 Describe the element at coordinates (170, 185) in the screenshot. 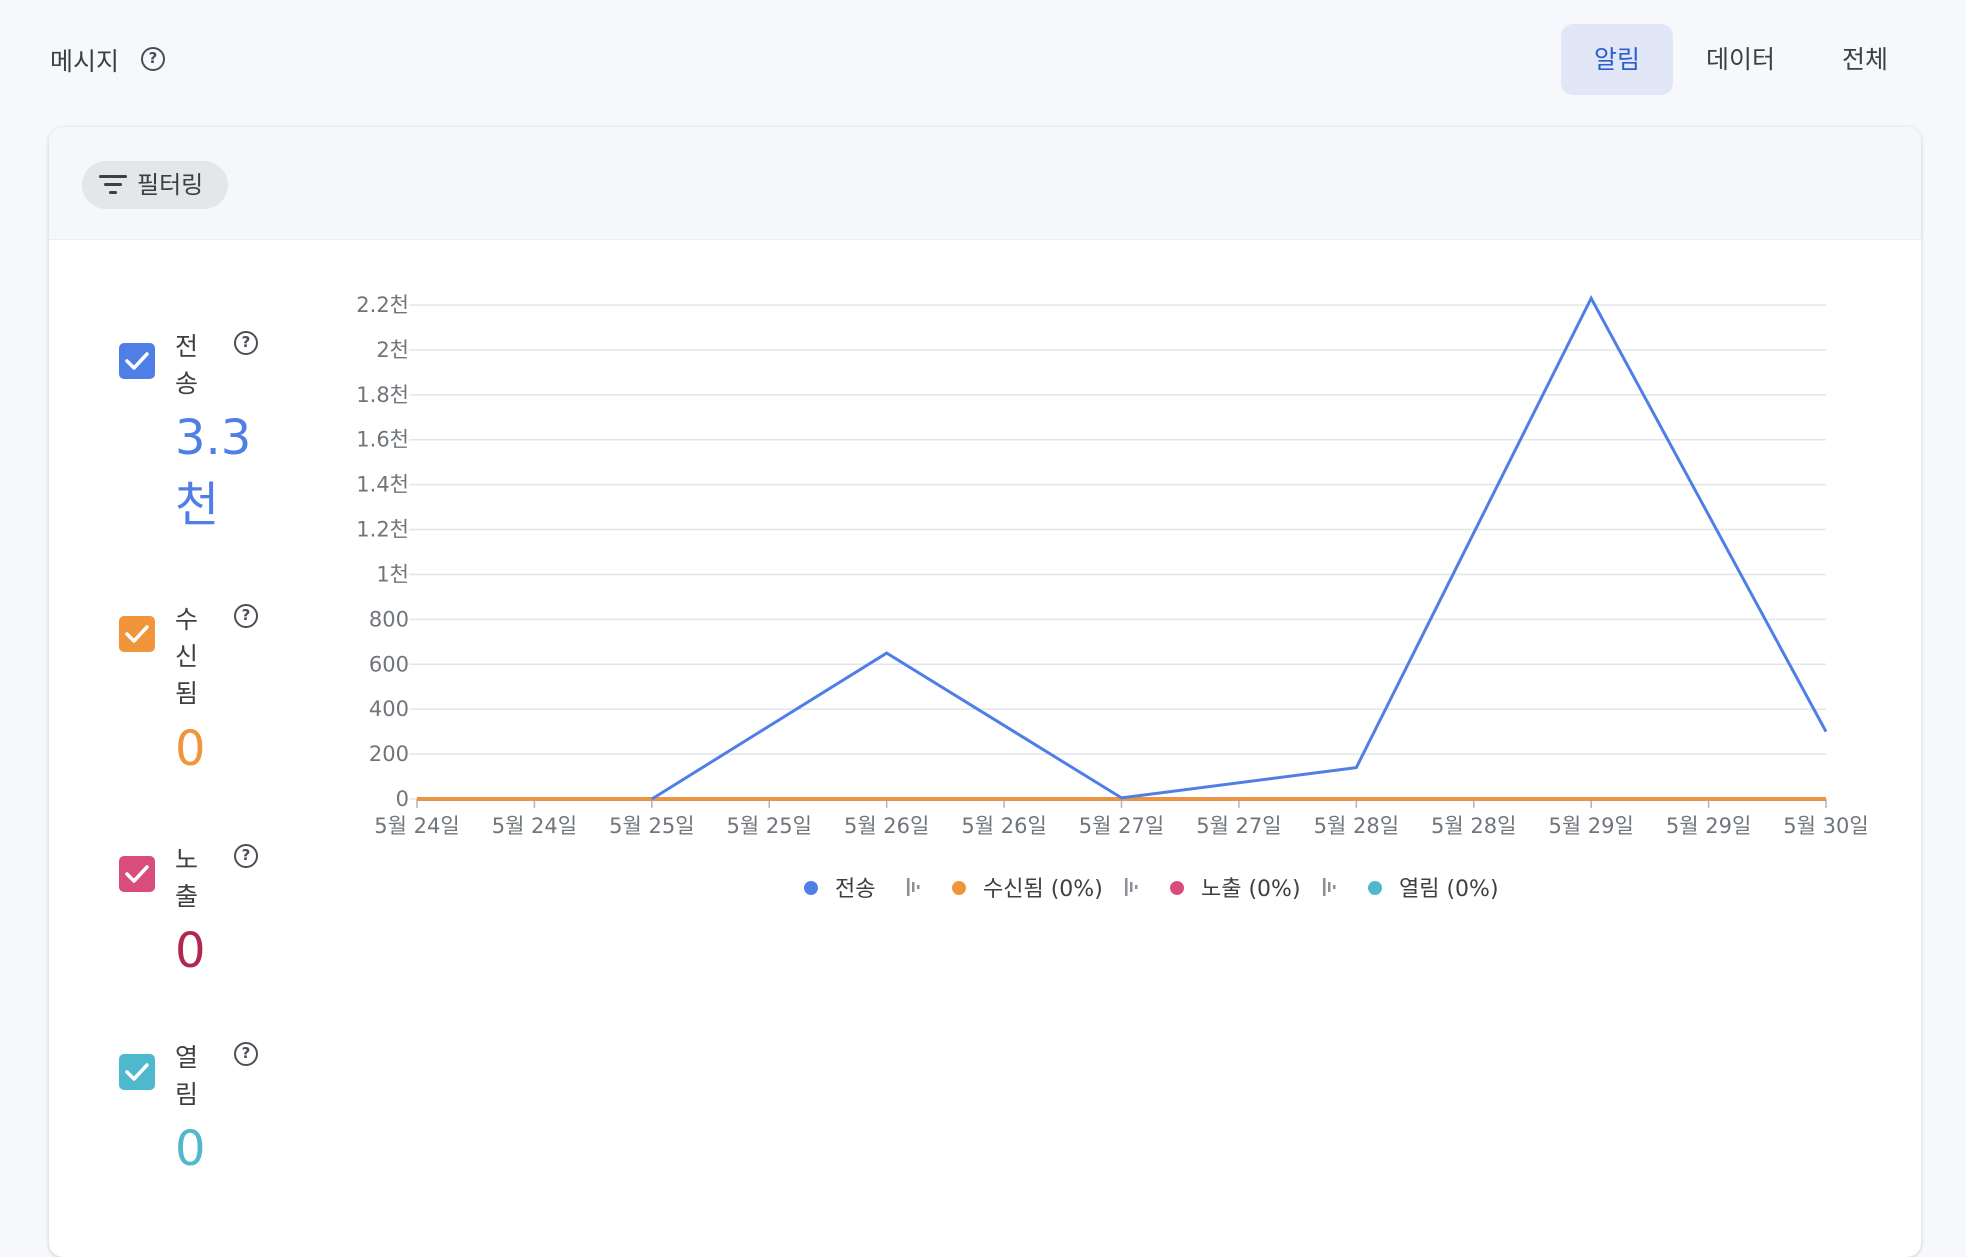

I see `filter-label: 필터링` at that location.